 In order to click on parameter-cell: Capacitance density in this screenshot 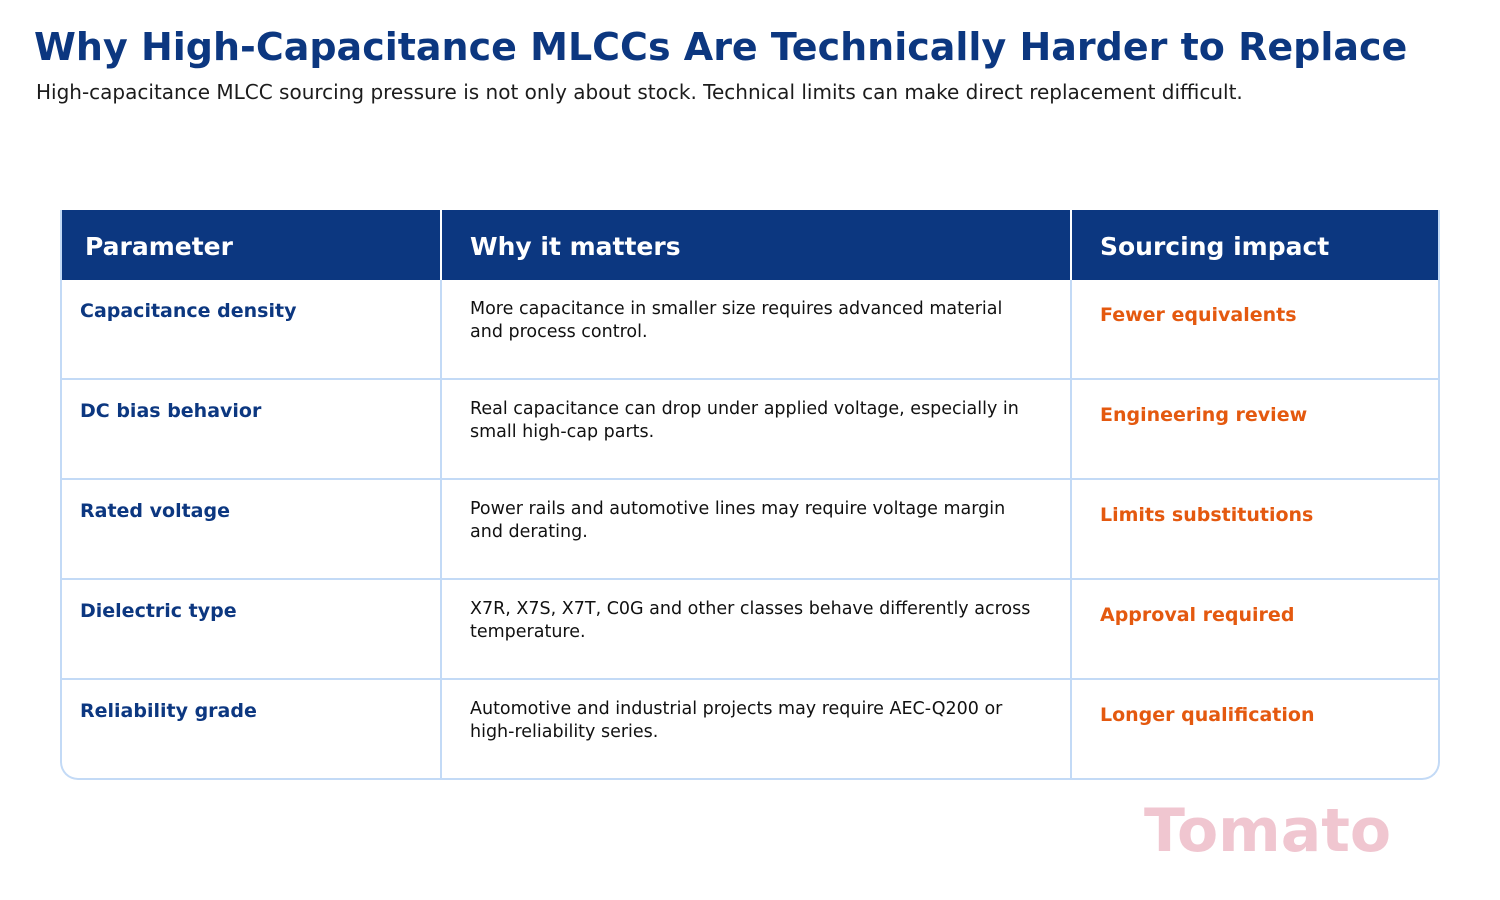, I will do `click(188, 311)`.